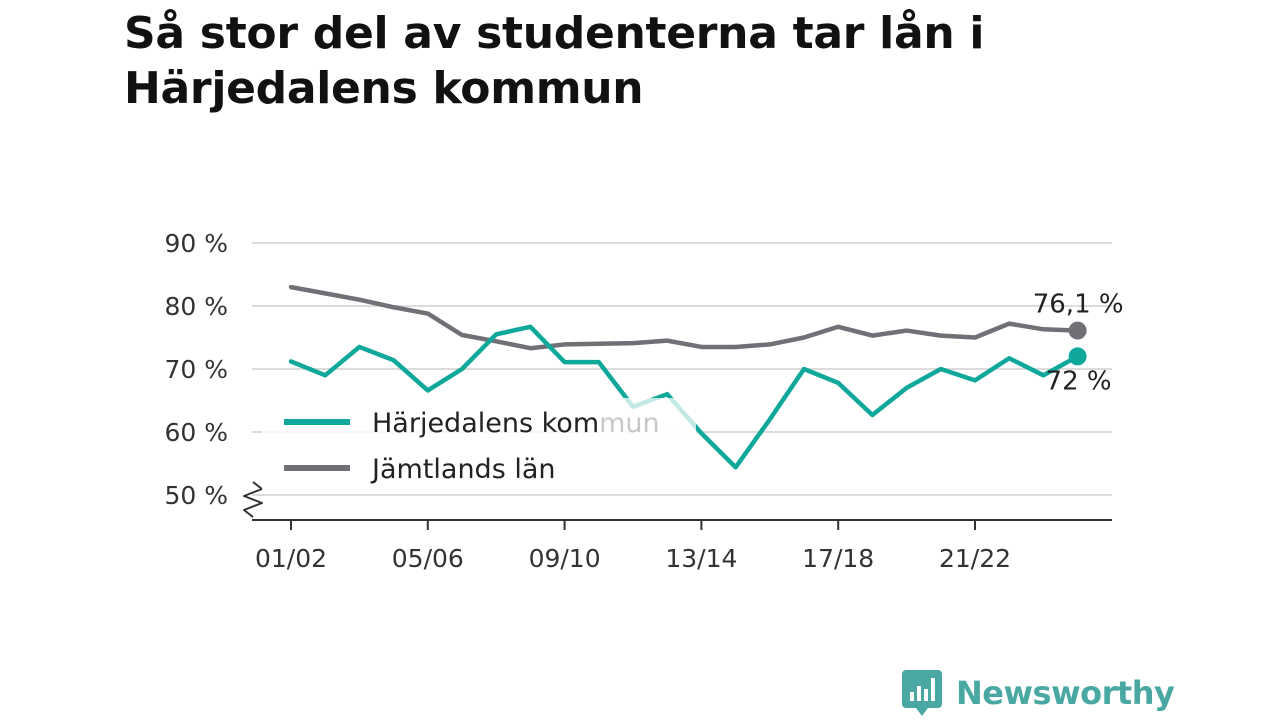 The width and height of the screenshot is (1280, 720). What do you see at coordinates (463, 469) in the screenshot?
I see `legend-label: Jämtlands län` at bounding box center [463, 469].